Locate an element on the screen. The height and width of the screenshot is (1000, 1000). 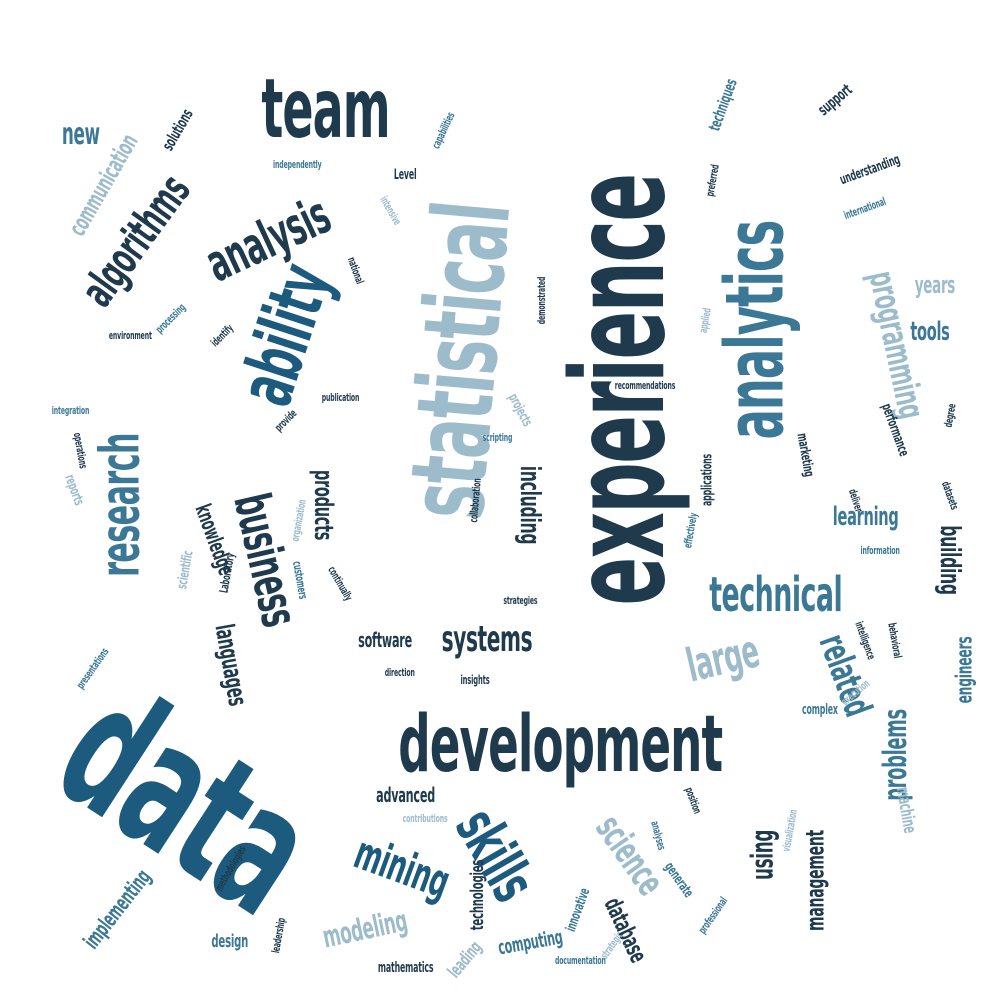
word-contributions: contributions is located at coordinates (425, 818).